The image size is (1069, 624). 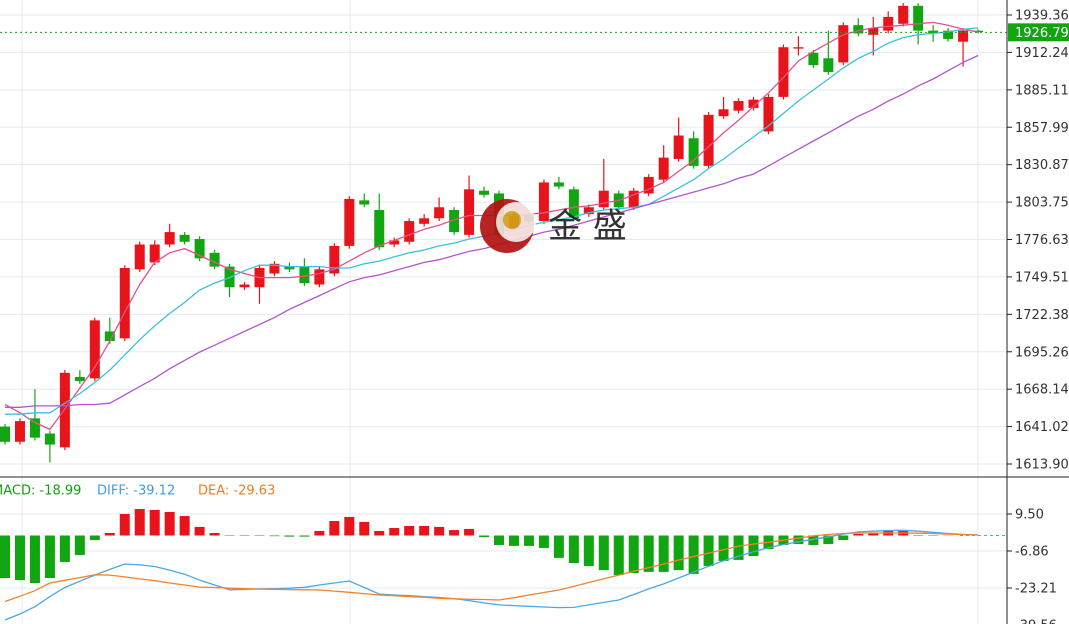 What do you see at coordinates (1042, 53) in the screenshot?
I see `y-tick-label: 1912.24` at bounding box center [1042, 53].